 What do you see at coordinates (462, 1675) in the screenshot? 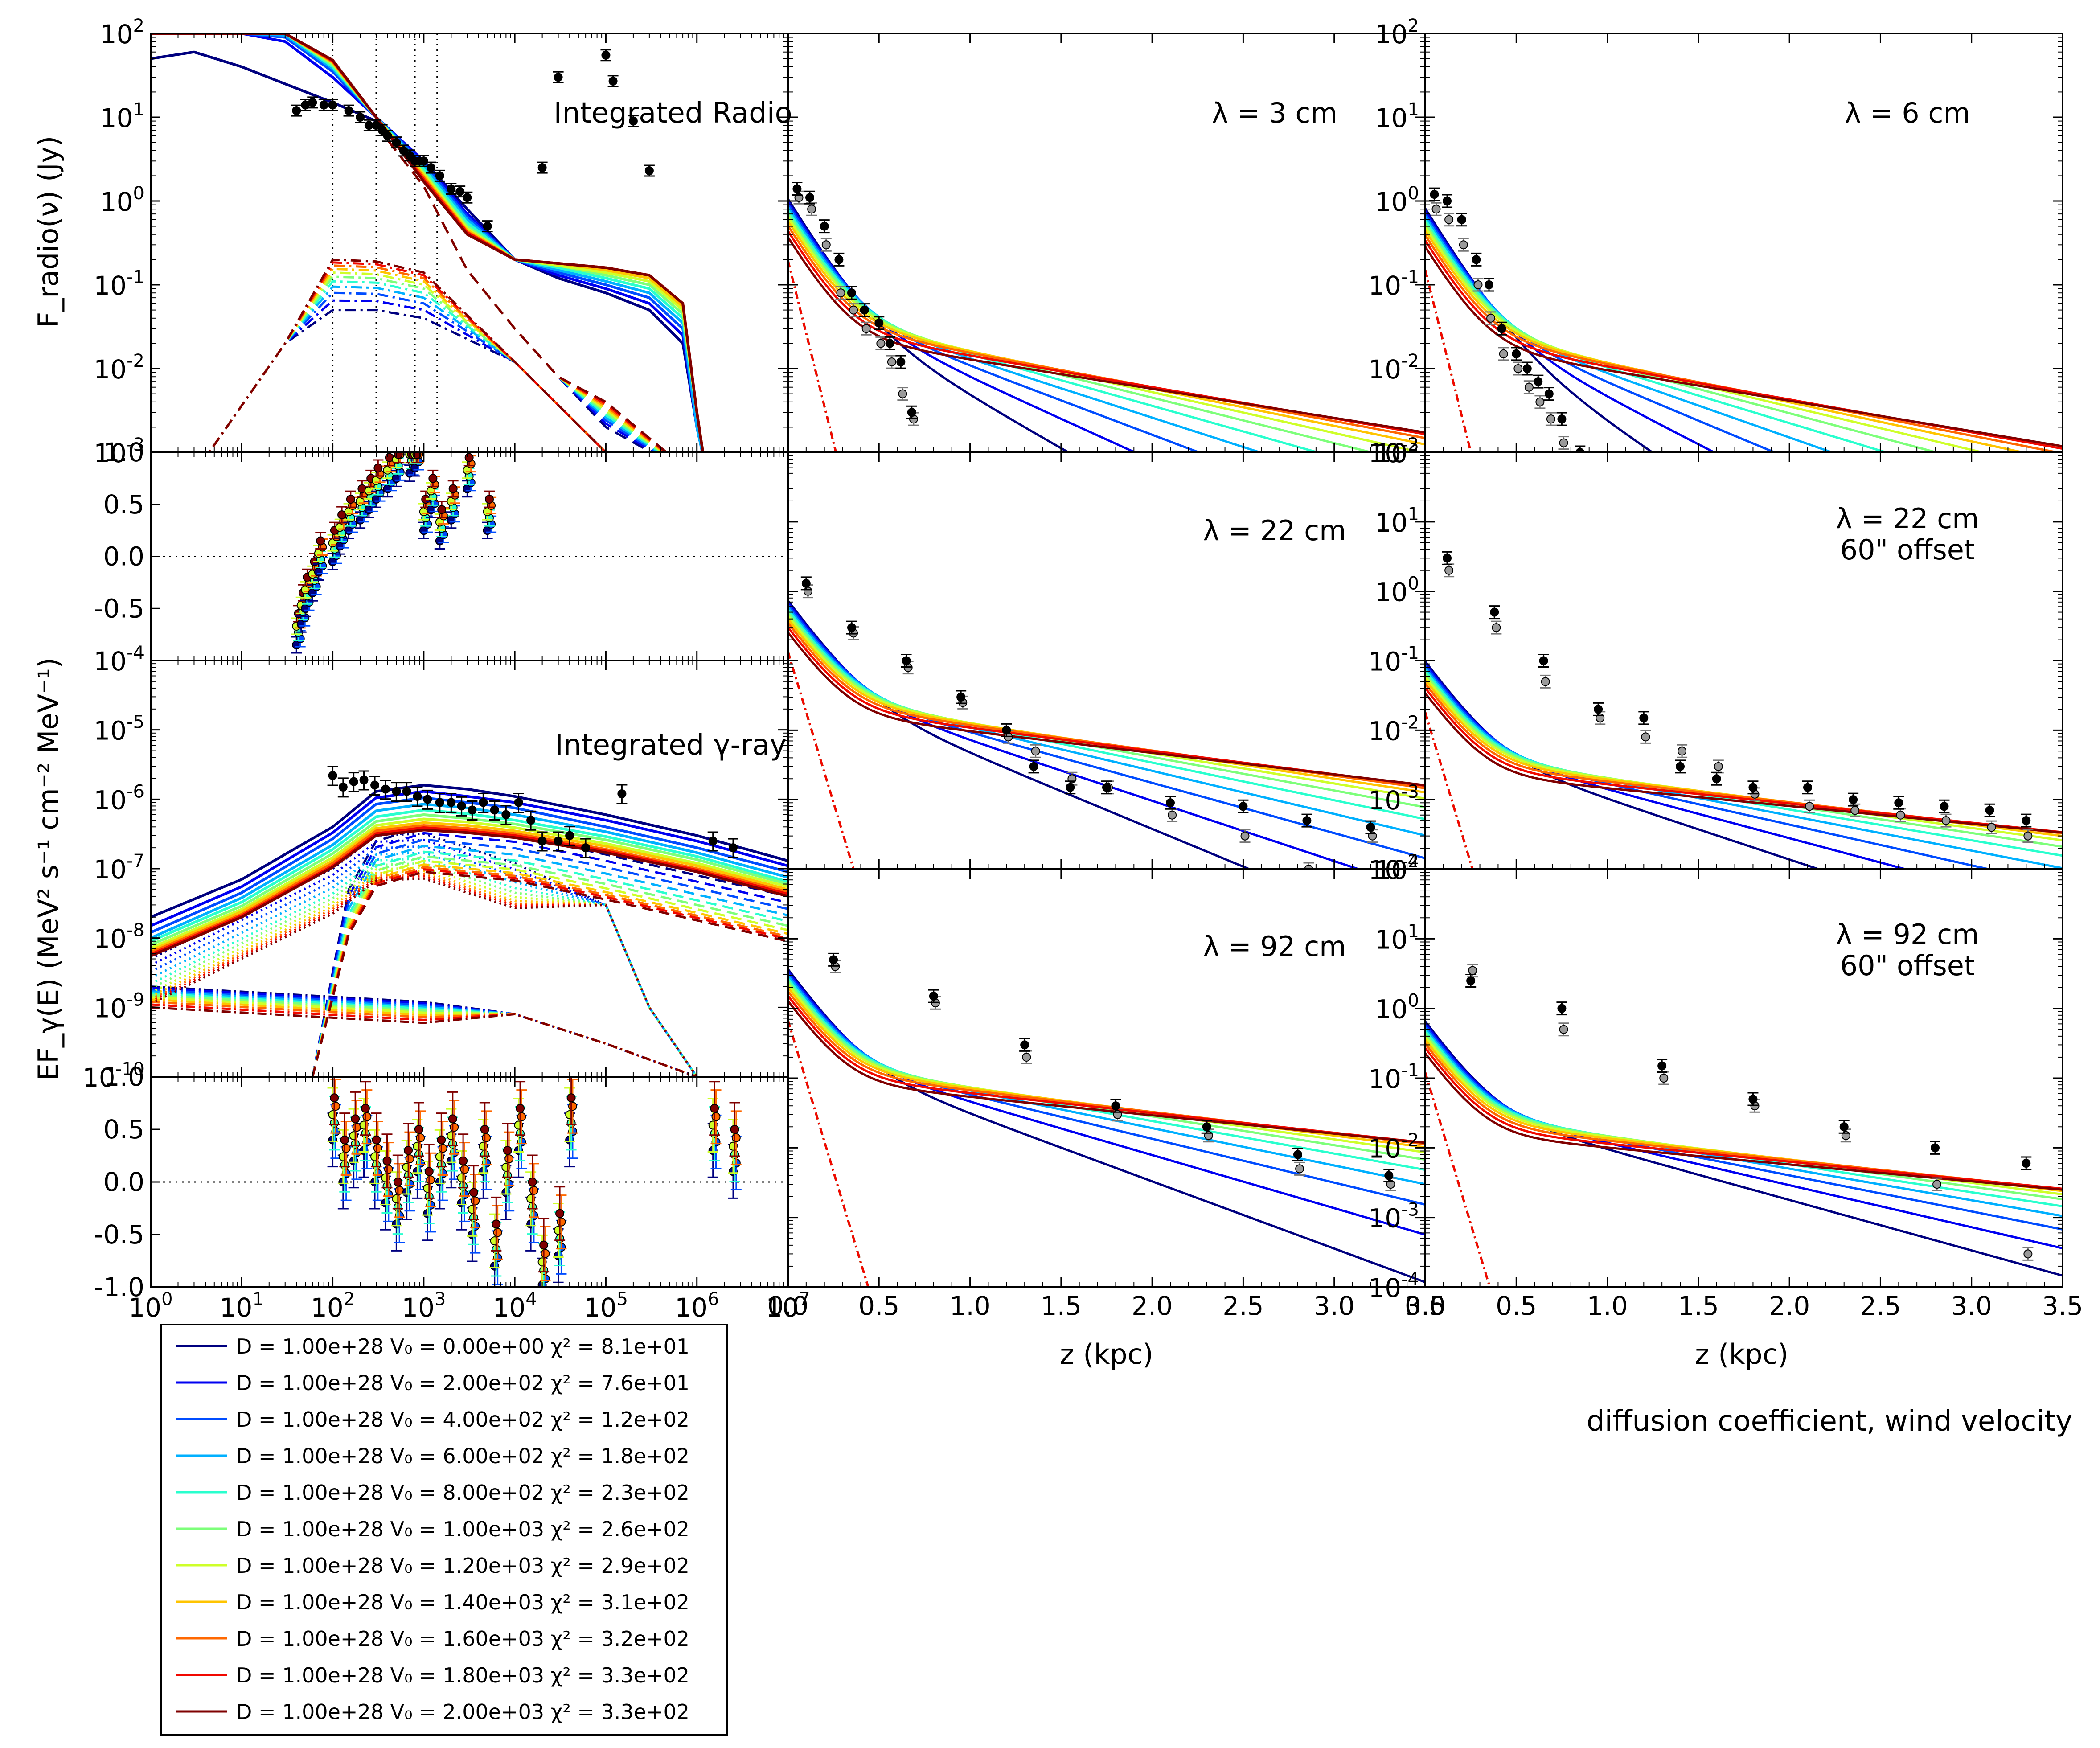
I see `legend-label: D = 1.00e+28 V₀ = 1.80e+03 χ² = 3.3e+02` at bounding box center [462, 1675].